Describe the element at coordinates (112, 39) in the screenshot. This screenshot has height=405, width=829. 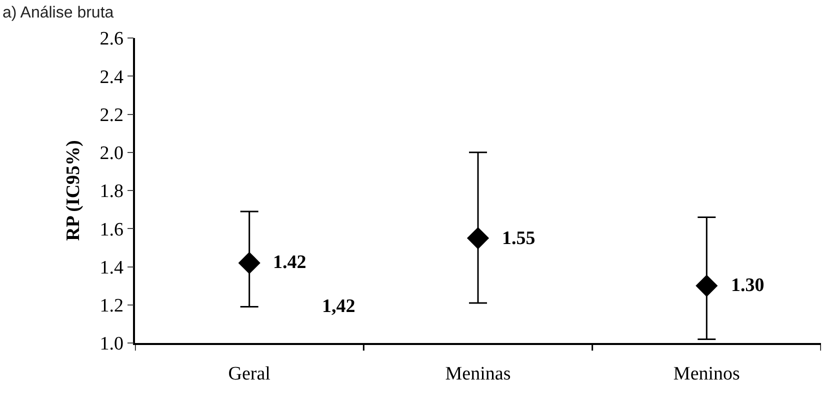
I see `y-tick-label: 2.6` at that location.